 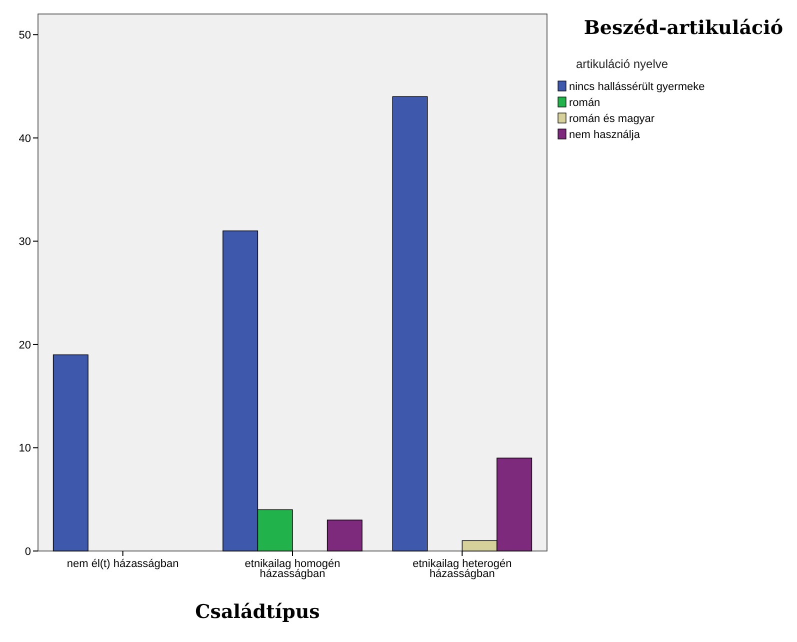 What do you see at coordinates (24, 345) in the screenshot?
I see `y-tick-label: 20` at bounding box center [24, 345].